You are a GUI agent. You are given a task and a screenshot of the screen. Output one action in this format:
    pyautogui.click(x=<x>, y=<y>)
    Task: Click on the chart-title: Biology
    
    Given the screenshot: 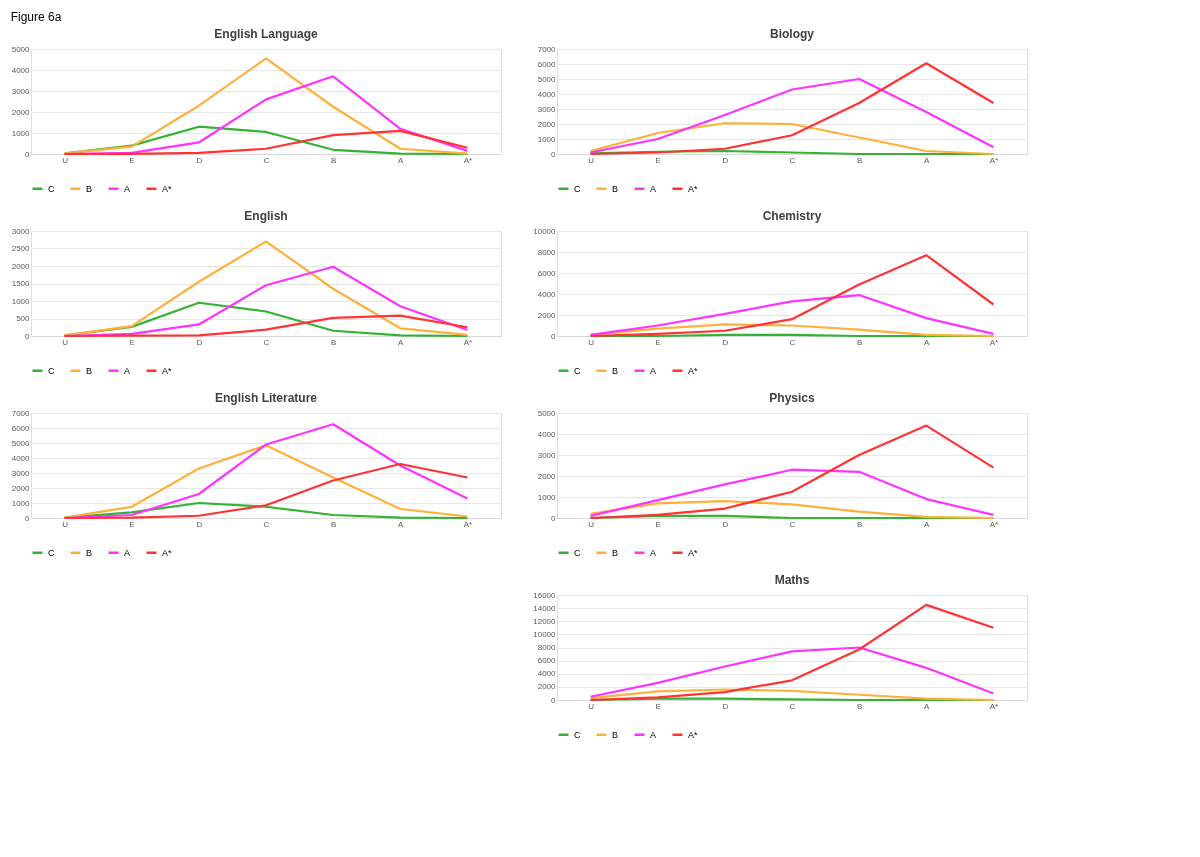 What is the action you would take?
    pyautogui.click(x=792, y=34)
    